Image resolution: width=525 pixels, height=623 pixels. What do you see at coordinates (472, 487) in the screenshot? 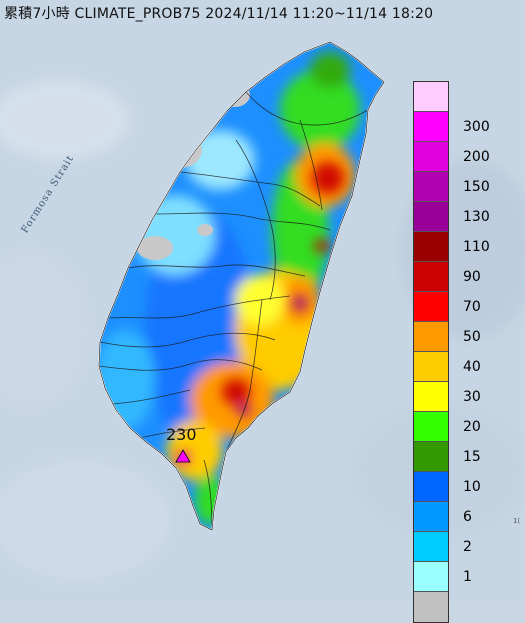
I see `legend-label: 10` at bounding box center [472, 487].